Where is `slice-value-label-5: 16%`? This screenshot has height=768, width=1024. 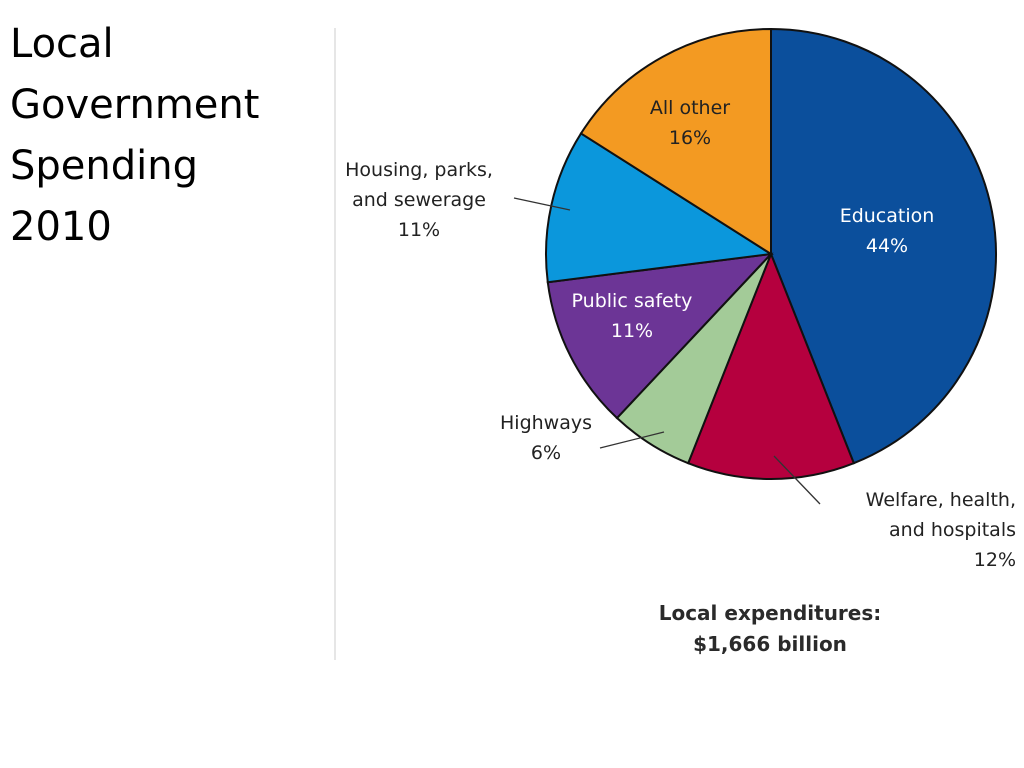
slice-value-label-5: 16% is located at coordinates (690, 138).